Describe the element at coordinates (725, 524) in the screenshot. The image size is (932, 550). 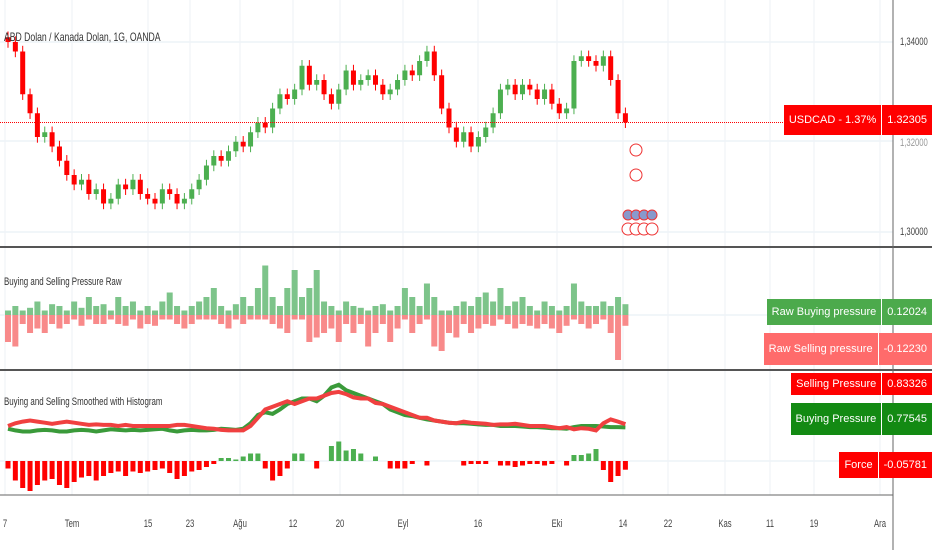
I see `time-axis-label: Kas` at that location.